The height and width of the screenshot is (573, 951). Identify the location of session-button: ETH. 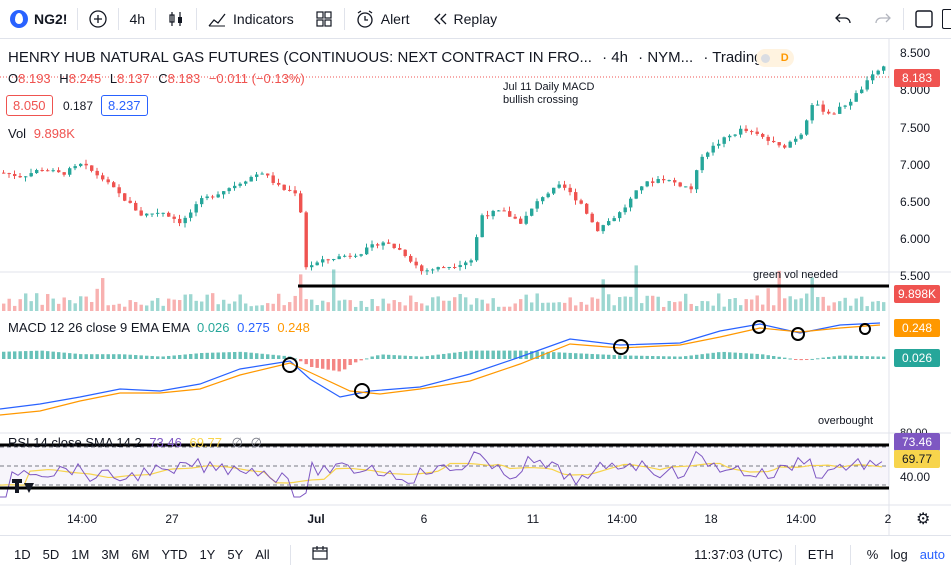
(820, 554).